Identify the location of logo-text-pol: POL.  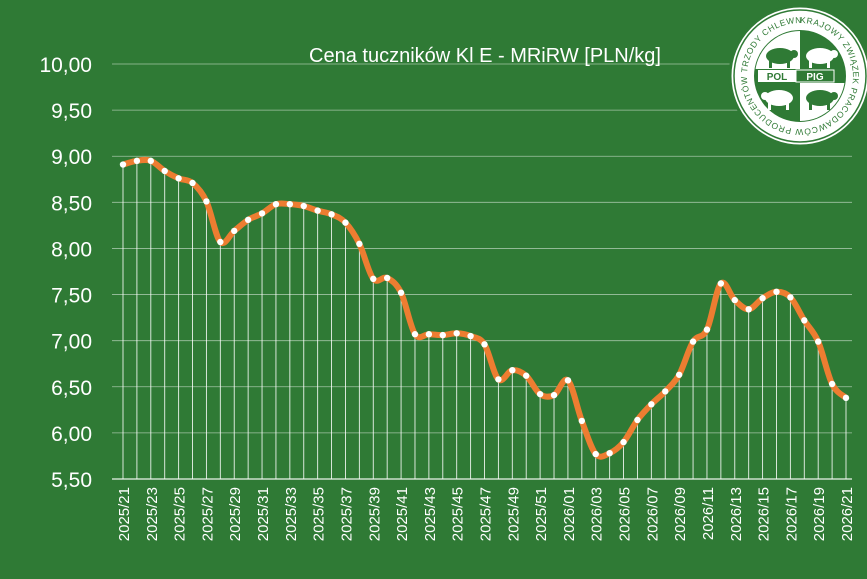
(777, 77).